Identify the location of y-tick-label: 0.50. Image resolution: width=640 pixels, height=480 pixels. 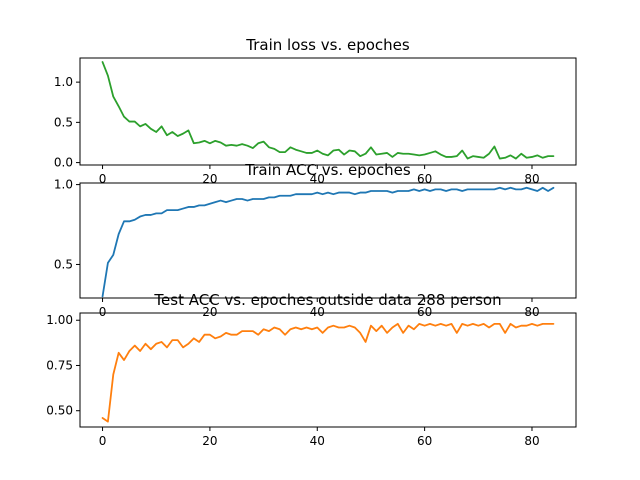
(59, 411).